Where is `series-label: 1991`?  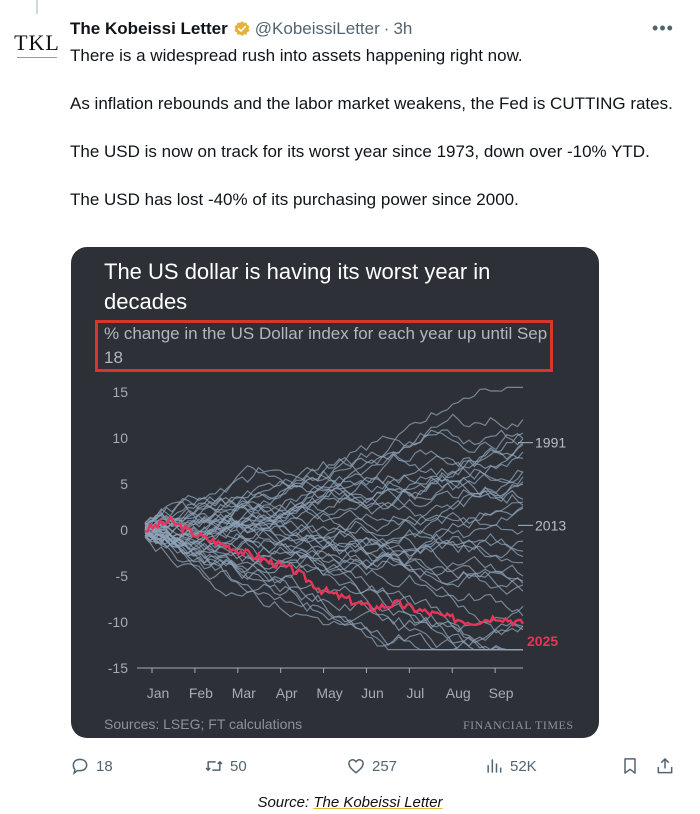 series-label: 1991 is located at coordinates (550, 443).